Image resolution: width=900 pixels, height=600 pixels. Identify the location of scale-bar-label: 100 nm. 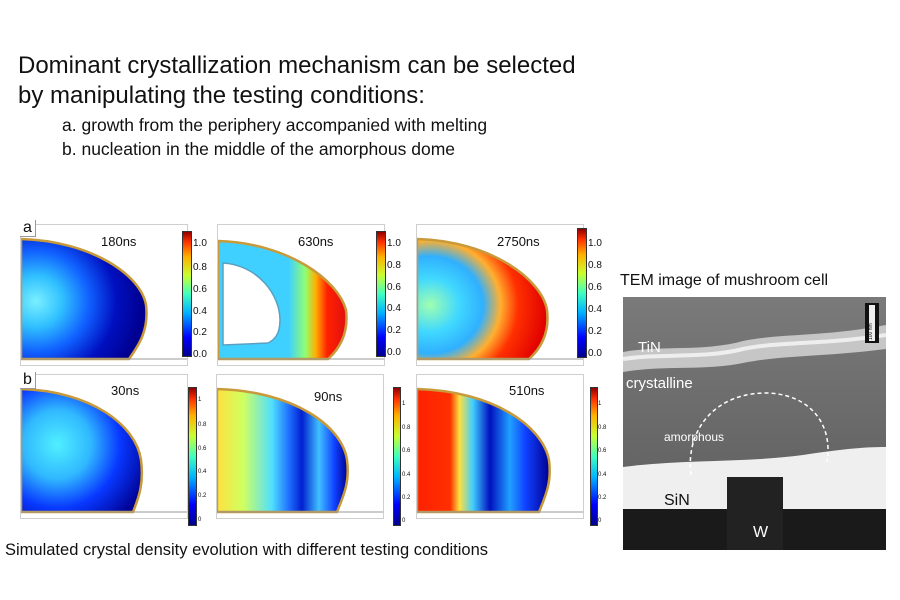
(871, 331).